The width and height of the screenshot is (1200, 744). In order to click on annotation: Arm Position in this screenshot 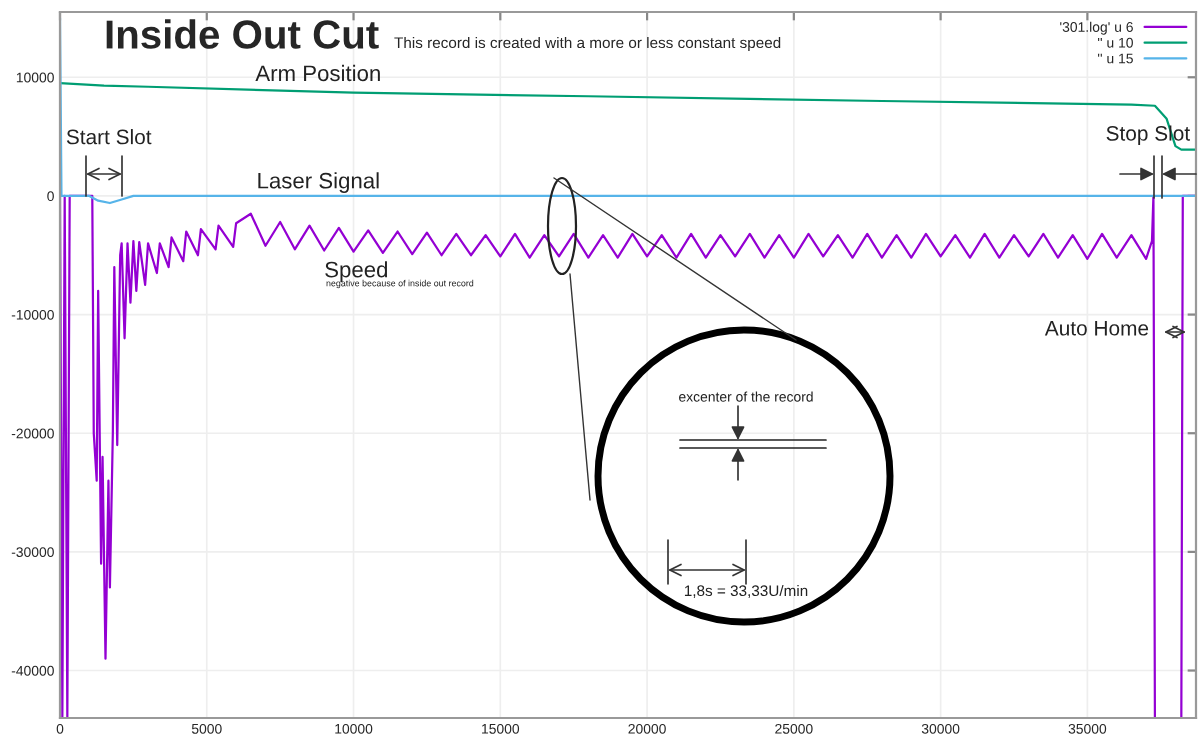, I will do `click(317, 73)`.